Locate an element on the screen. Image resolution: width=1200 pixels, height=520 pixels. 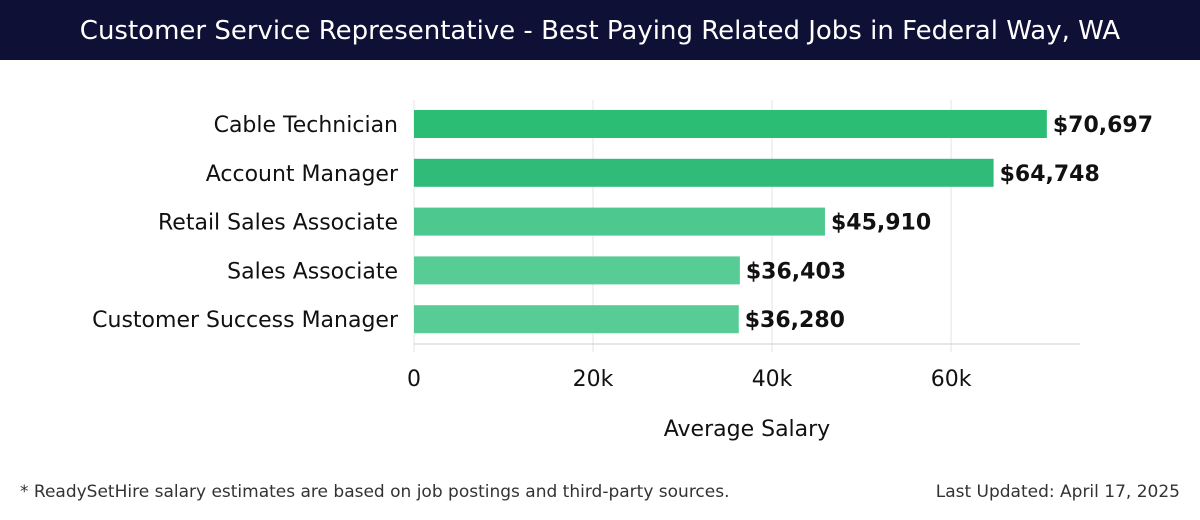
data-label: $70,697 is located at coordinates (1103, 125).